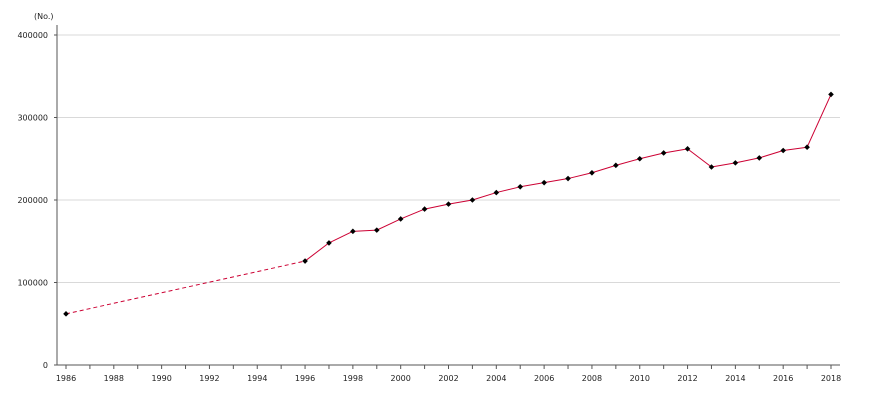 The width and height of the screenshot is (870, 400). What do you see at coordinates (401, 378) in the screenshot?
I see `x-tick-label: 2000` at bounding box center [401, 378].